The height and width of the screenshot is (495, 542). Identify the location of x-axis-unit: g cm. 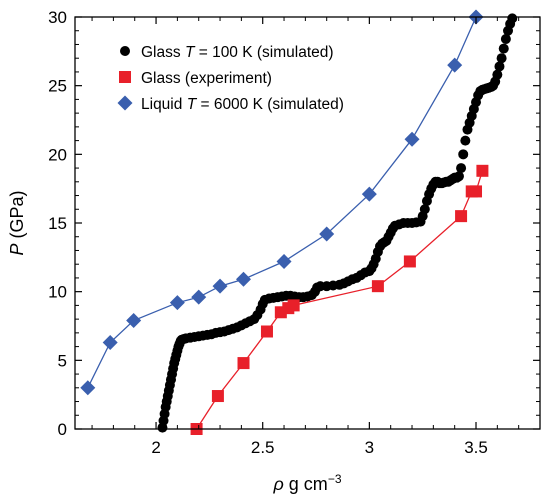
(306, 484).